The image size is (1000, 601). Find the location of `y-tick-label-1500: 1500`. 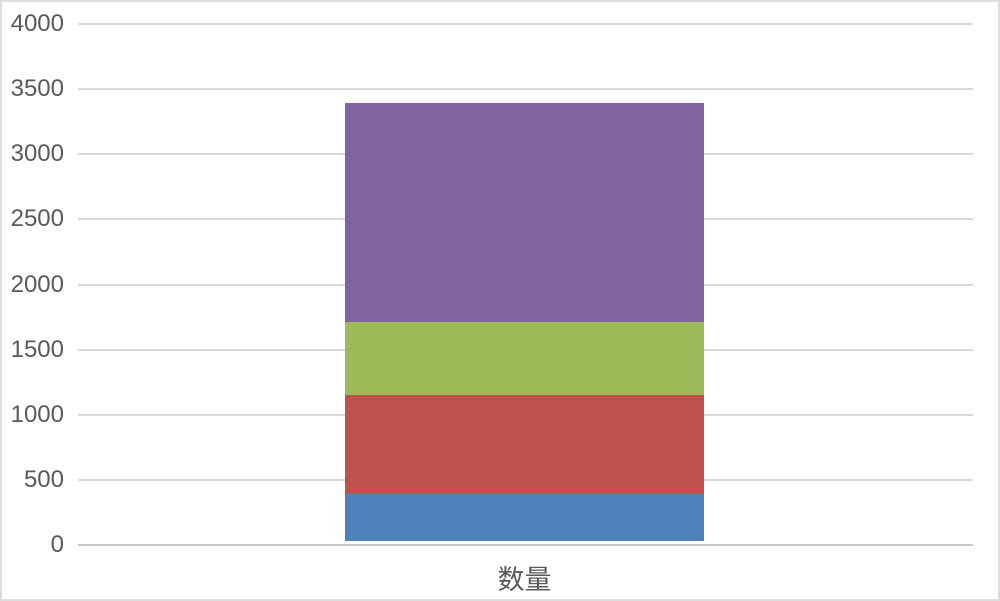

y-tick-label-1500: 1500 is located at coordinates (37, 349).